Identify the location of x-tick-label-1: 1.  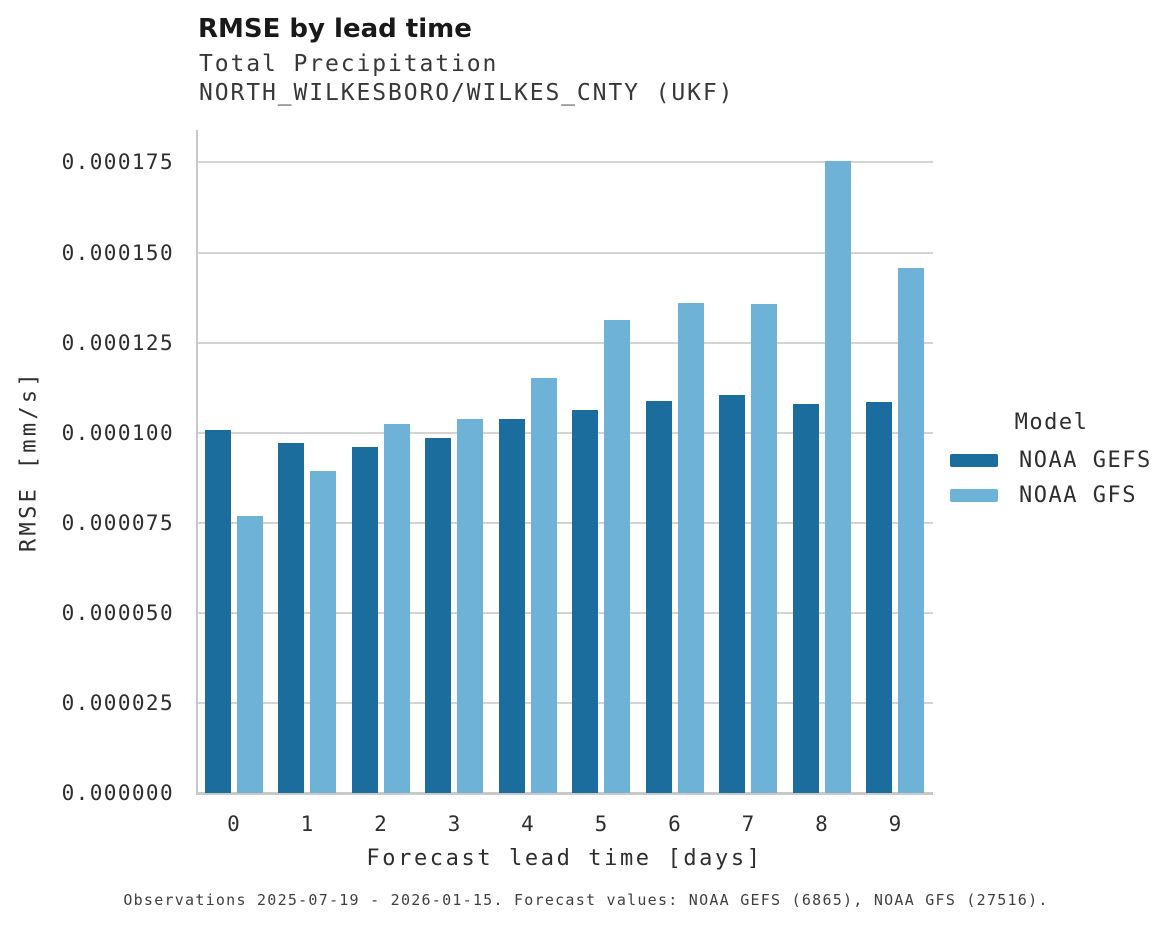
(307, 824).